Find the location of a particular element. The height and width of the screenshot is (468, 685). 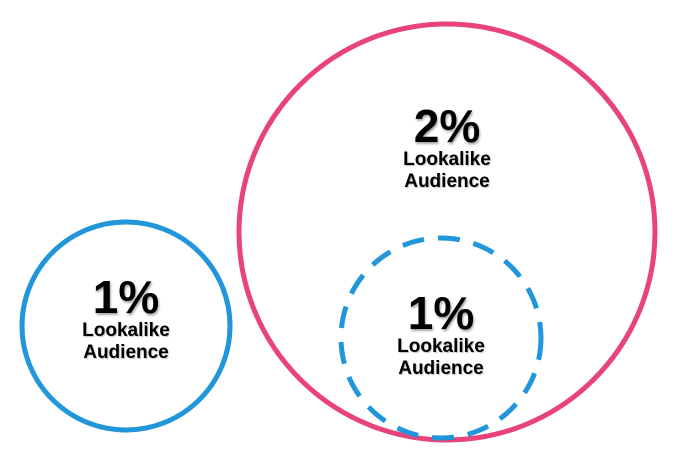

small-circle-line1: Lookalike is located at coordinates (126, 330).